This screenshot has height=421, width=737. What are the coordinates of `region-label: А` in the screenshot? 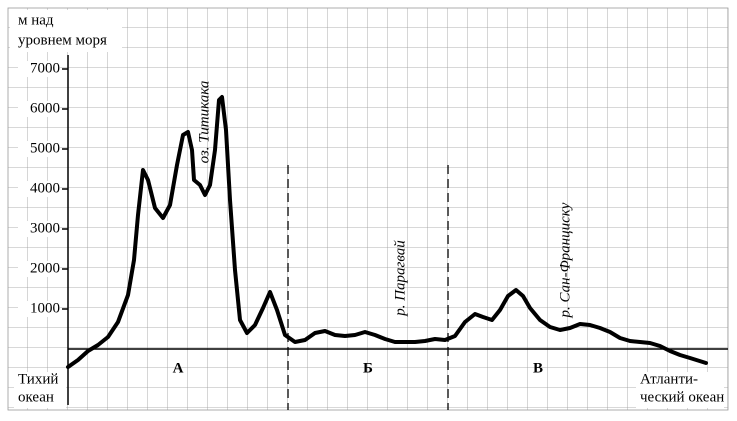 It's located at (178, 368).